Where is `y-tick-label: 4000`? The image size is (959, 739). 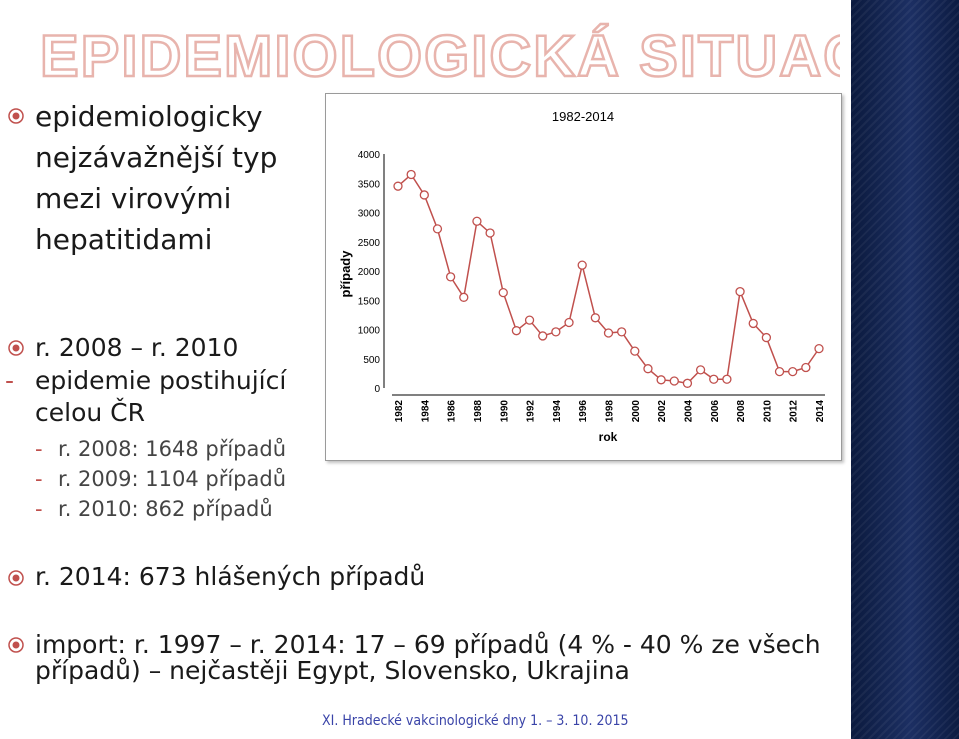
y-tick-label: 4000 is located at coordinates (369, 155).